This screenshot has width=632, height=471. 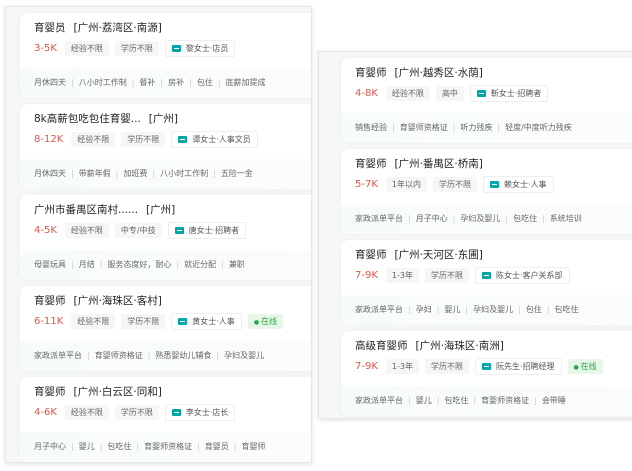 I want to click on recruiter-chat-button: 赖女士·人事, so click(x=518, y=184).